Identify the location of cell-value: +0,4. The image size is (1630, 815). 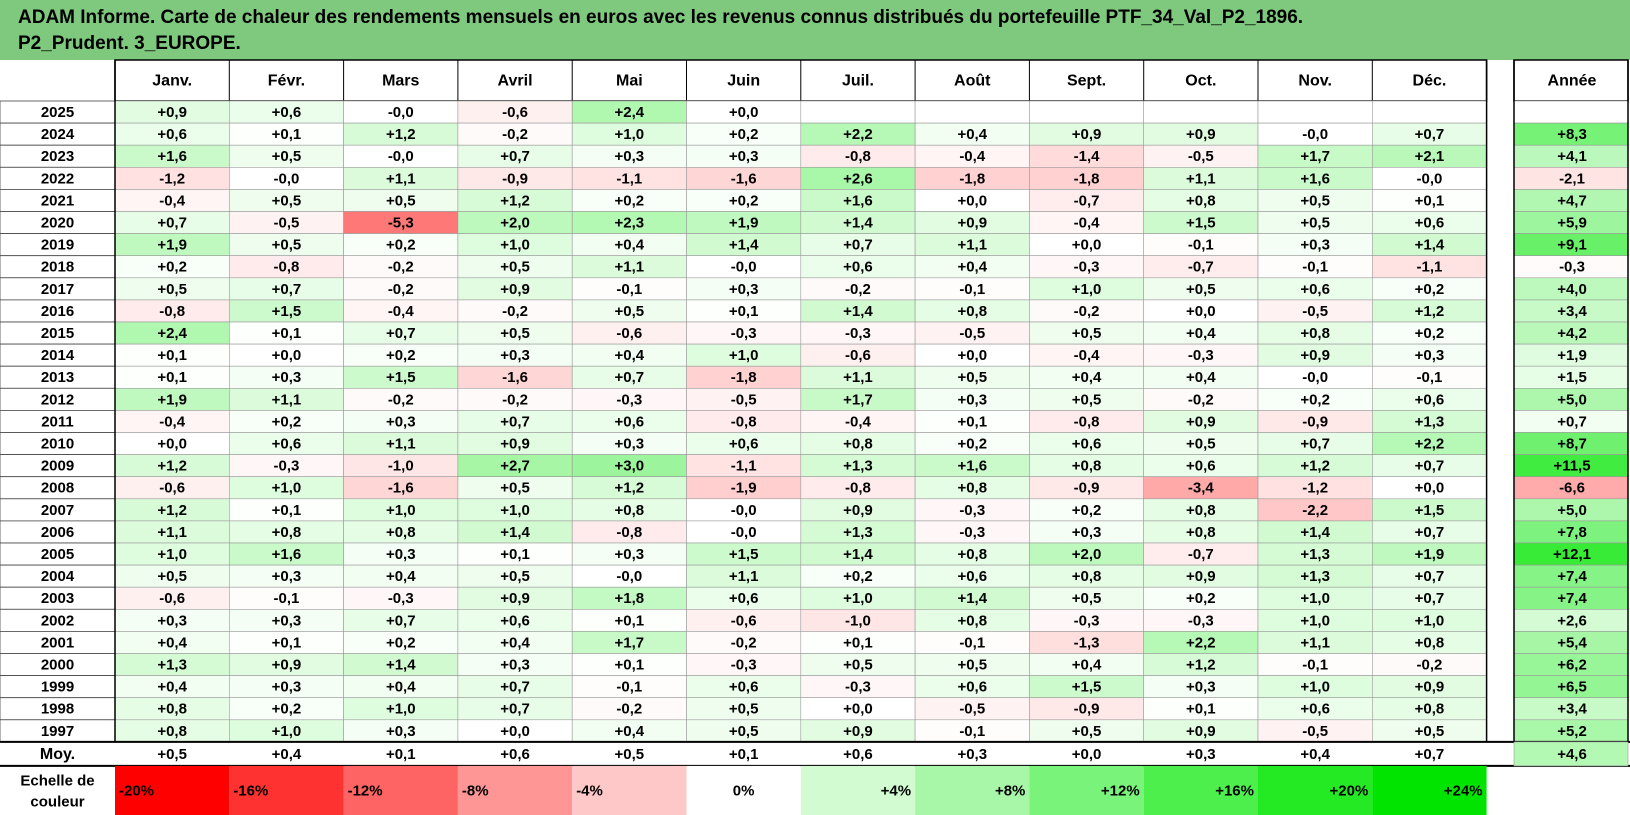
(401, 687).